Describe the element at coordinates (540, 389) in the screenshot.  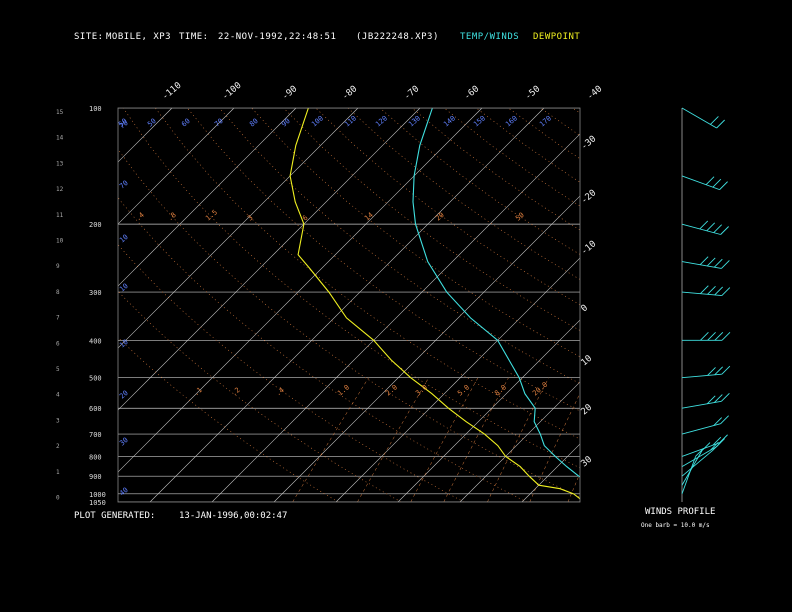
I see `mixing-ratio-label: 20.0` at that location.